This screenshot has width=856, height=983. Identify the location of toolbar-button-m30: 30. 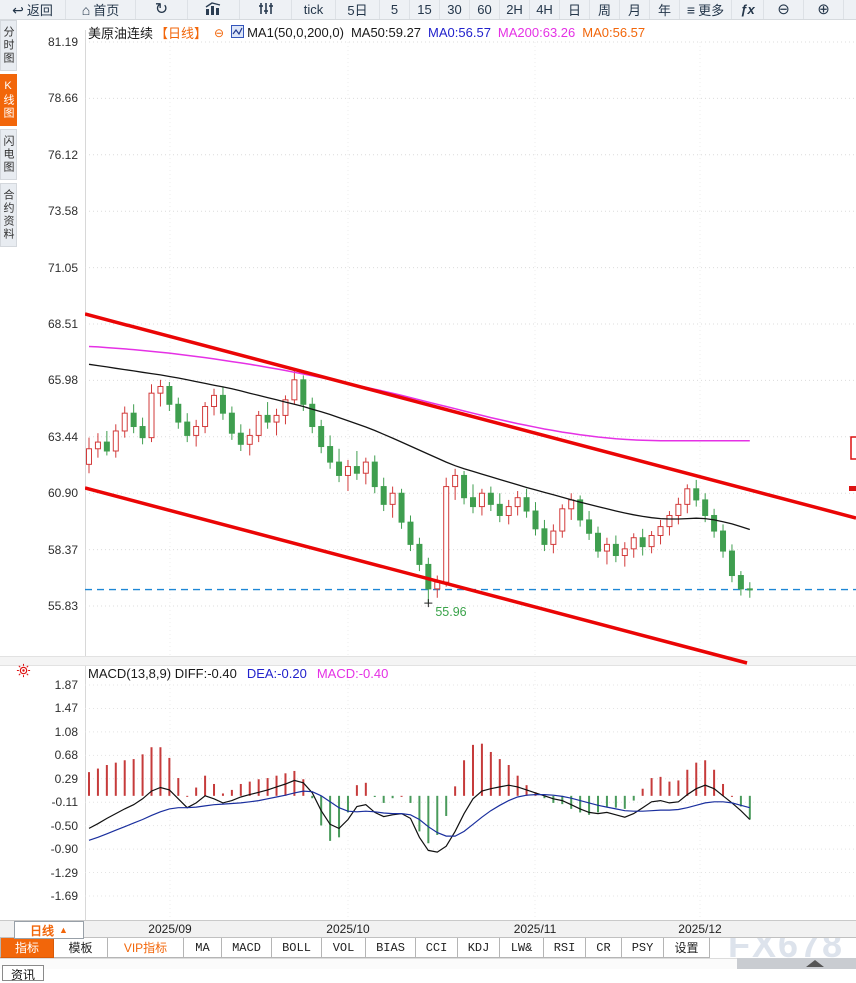
(455, 9).